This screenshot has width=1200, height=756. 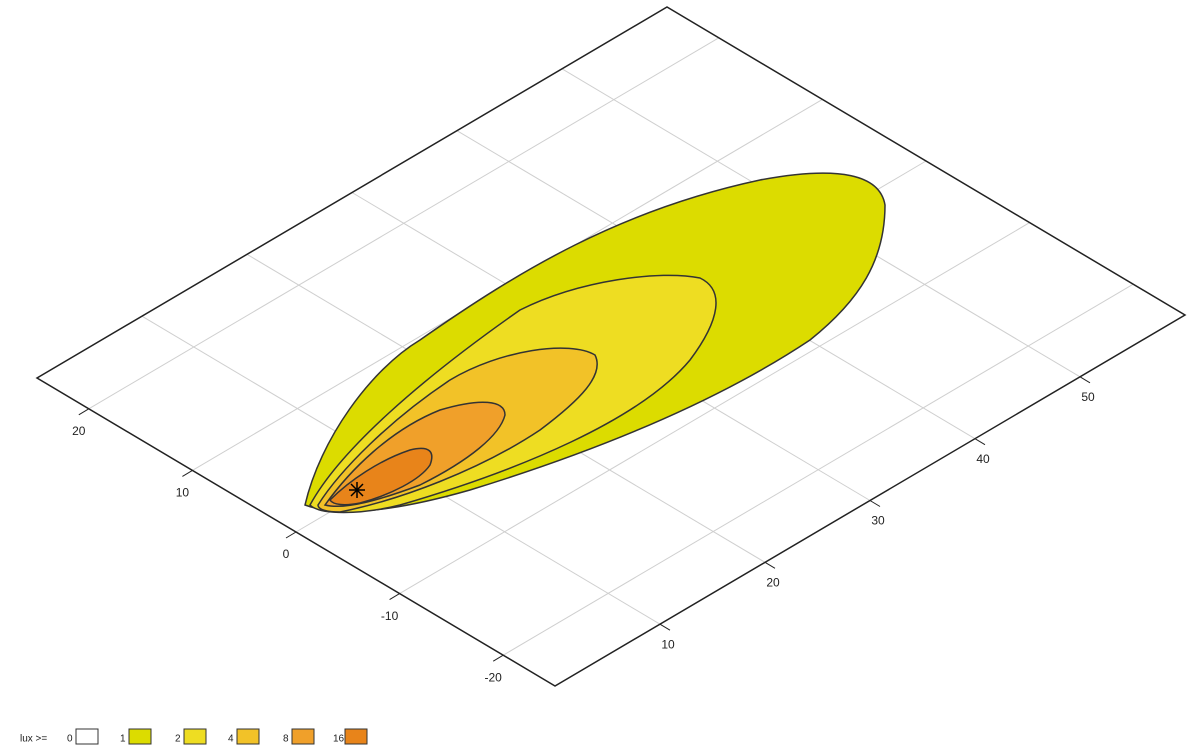 I want to click on y-tick-label: 10, so click(x=668, y=644).